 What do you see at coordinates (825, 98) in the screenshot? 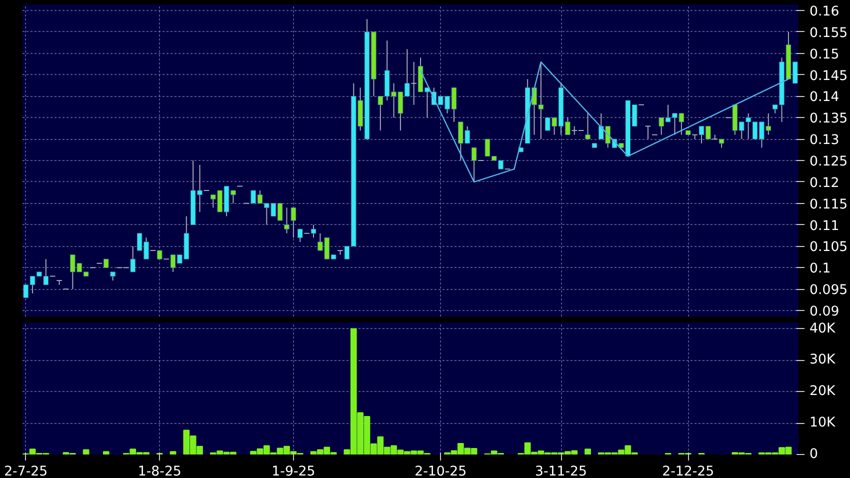
I see `y-tick-label: 0.14` at bounding box center [825, 98].